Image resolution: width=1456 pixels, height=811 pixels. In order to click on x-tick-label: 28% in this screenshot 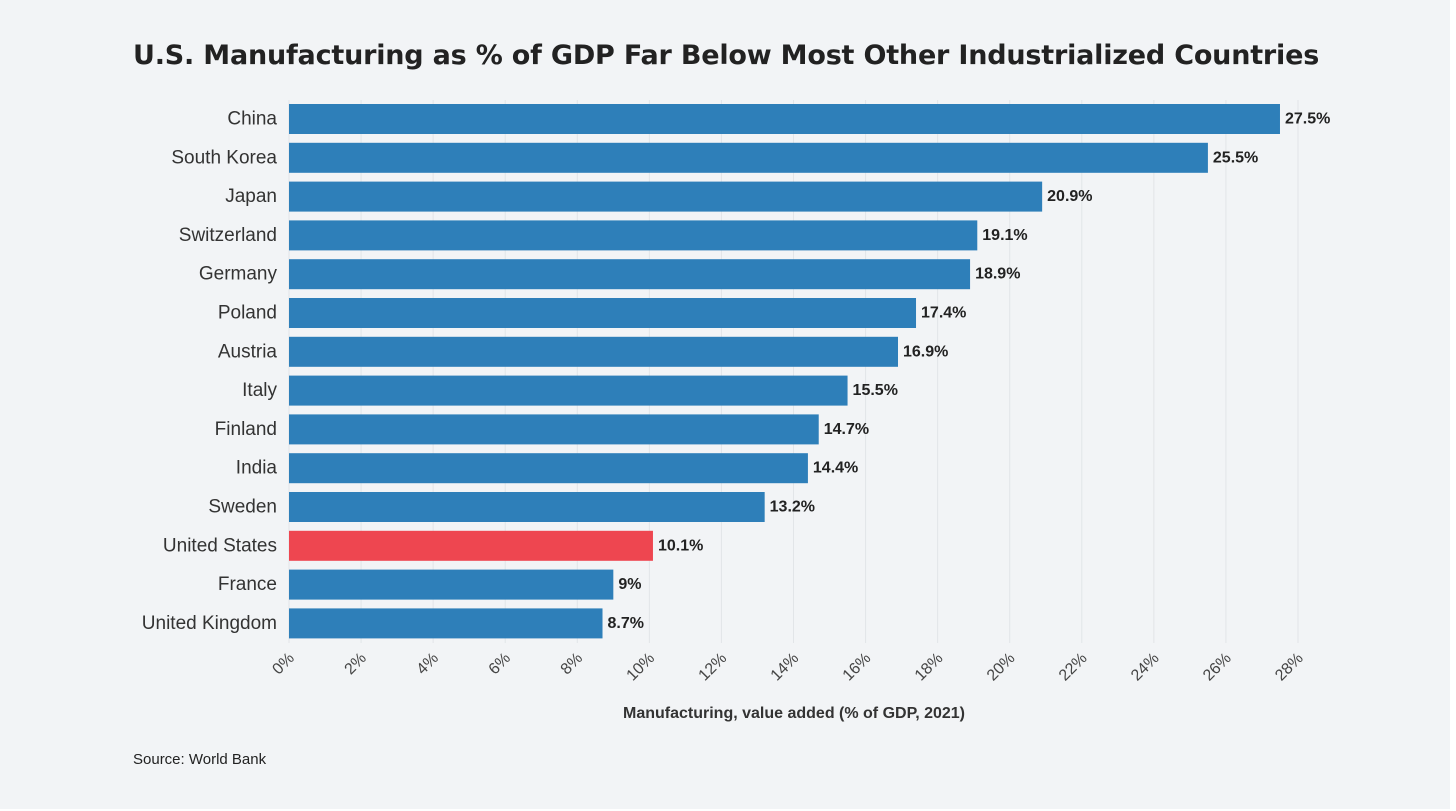, I will do `click(1289, 667)`.